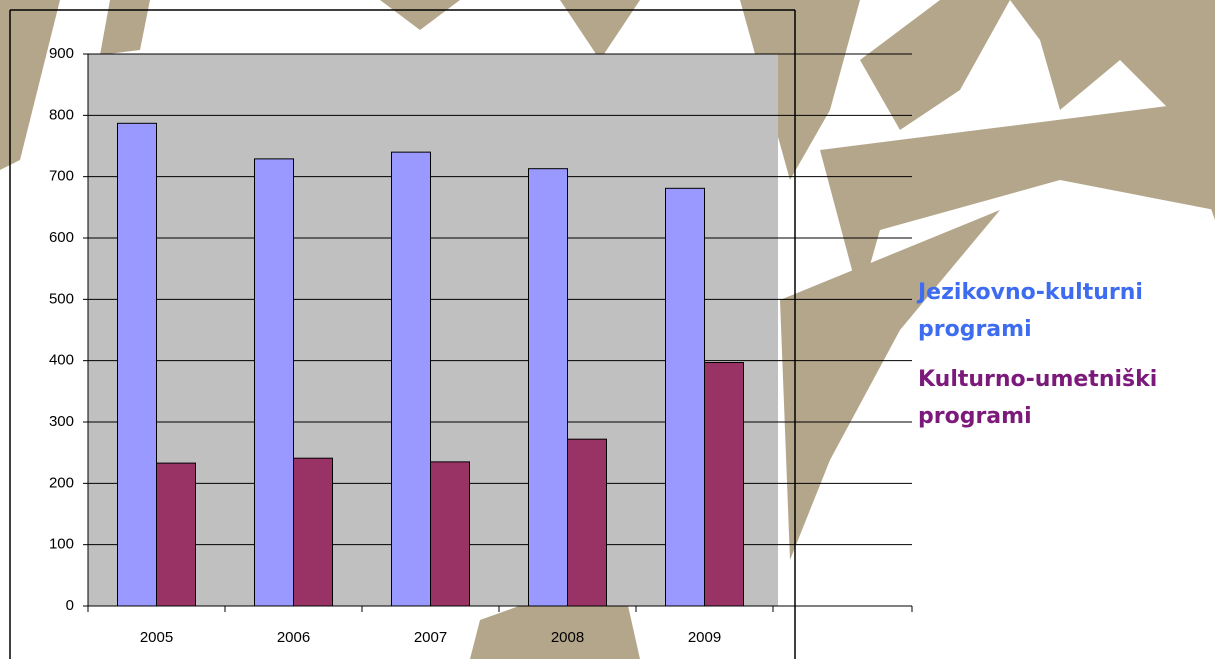 The width and height of the screenshot is (1215, 659). Describe the element at coordinates (704, 637) in the screenshot. I see `x-tick-label: 2009` at that location.